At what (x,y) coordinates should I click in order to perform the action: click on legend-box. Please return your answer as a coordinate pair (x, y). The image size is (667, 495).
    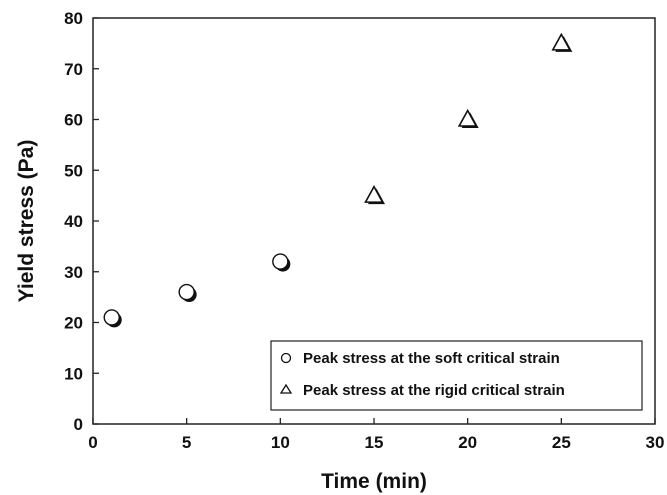
    Looking at the image, I should click on (456, 375).